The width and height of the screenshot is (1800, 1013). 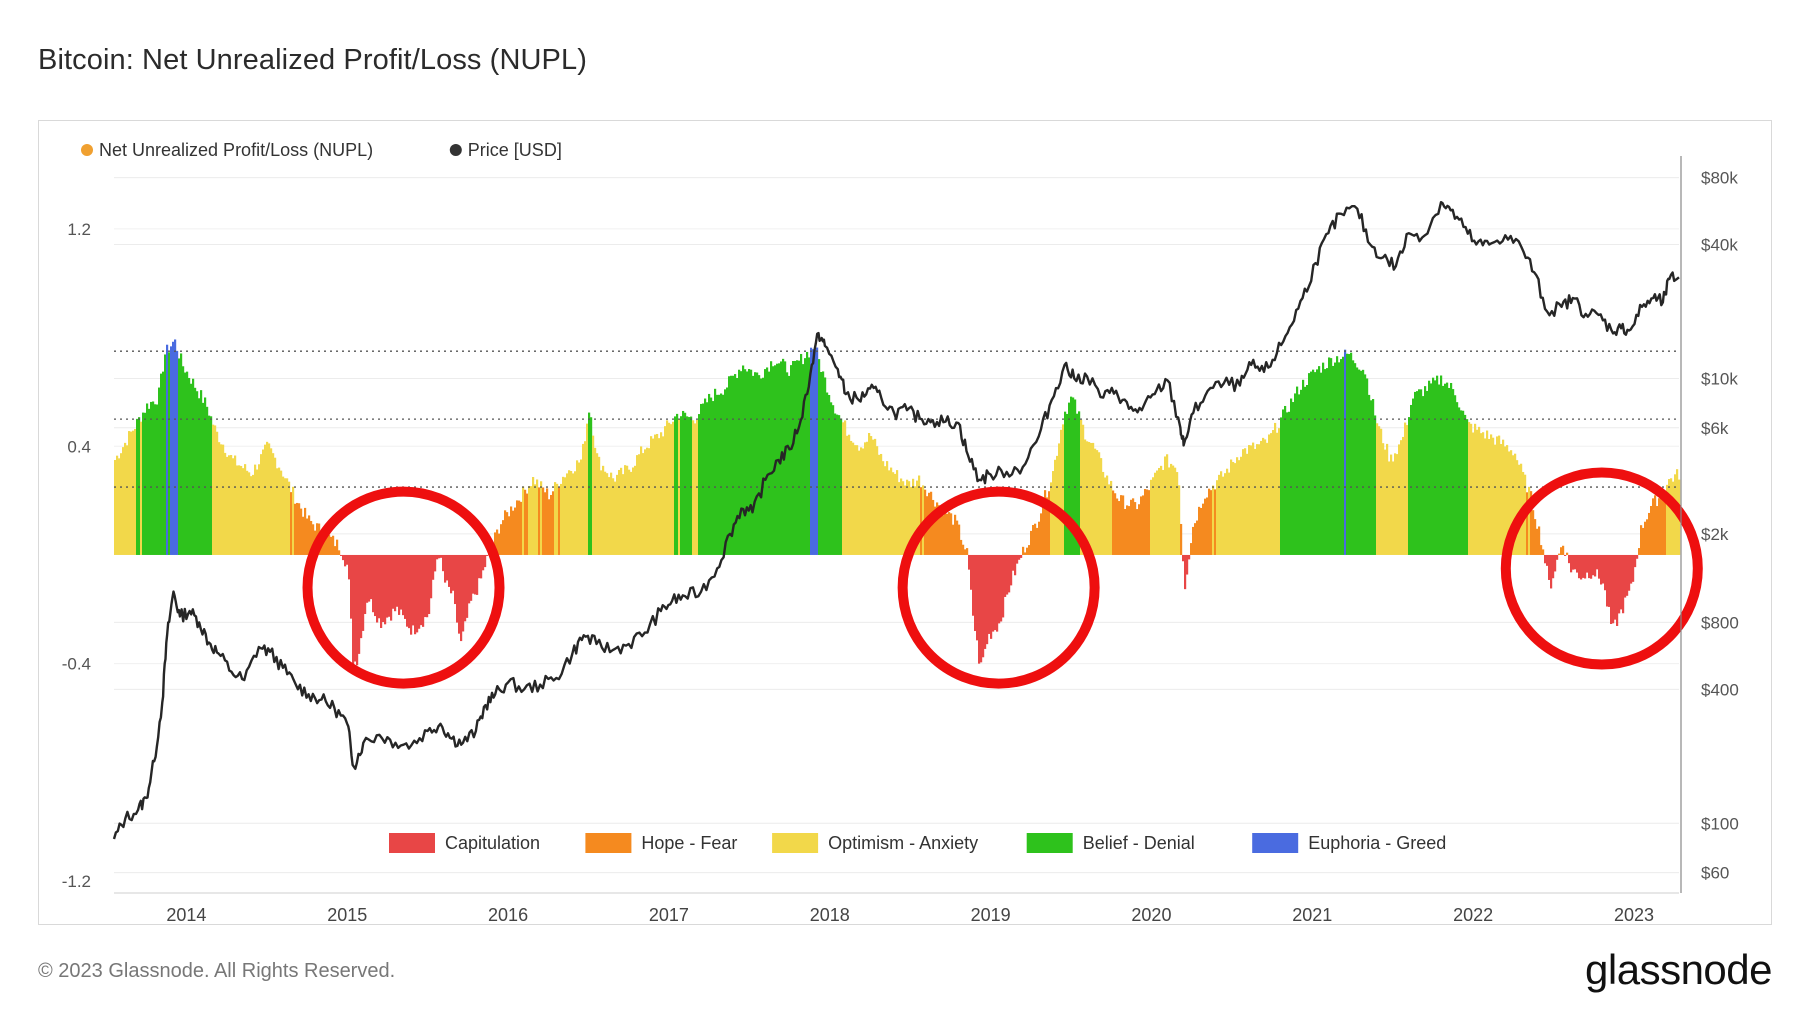 What do you see at coordinates (1719, 245) in the screenshot?
I see `right-tick-label: $40k` at bounding box center [1719, 245].